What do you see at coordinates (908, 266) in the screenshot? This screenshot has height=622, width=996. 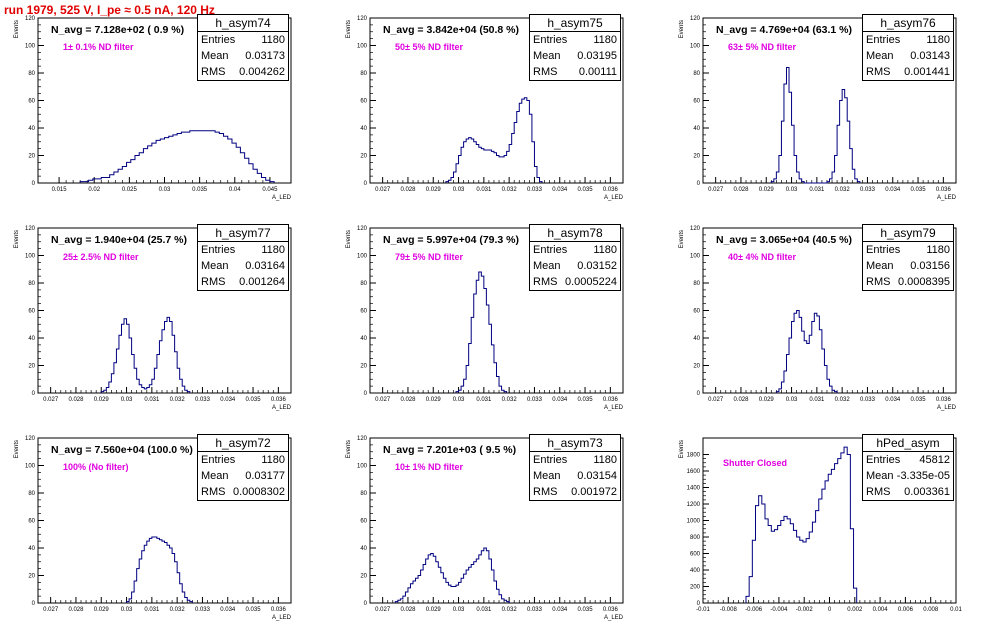 I see `chart-5-stat-row-1: Mean 0.03156` at bounding box center [908, 266].